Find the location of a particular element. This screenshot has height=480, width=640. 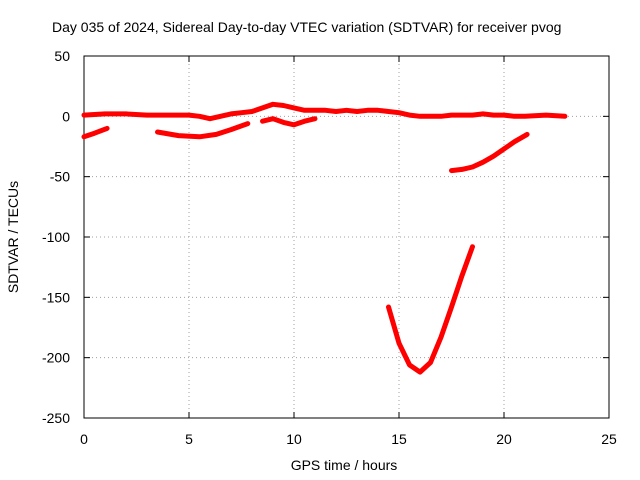

y-tick-label: -250 is located at coordinates (56, 418).